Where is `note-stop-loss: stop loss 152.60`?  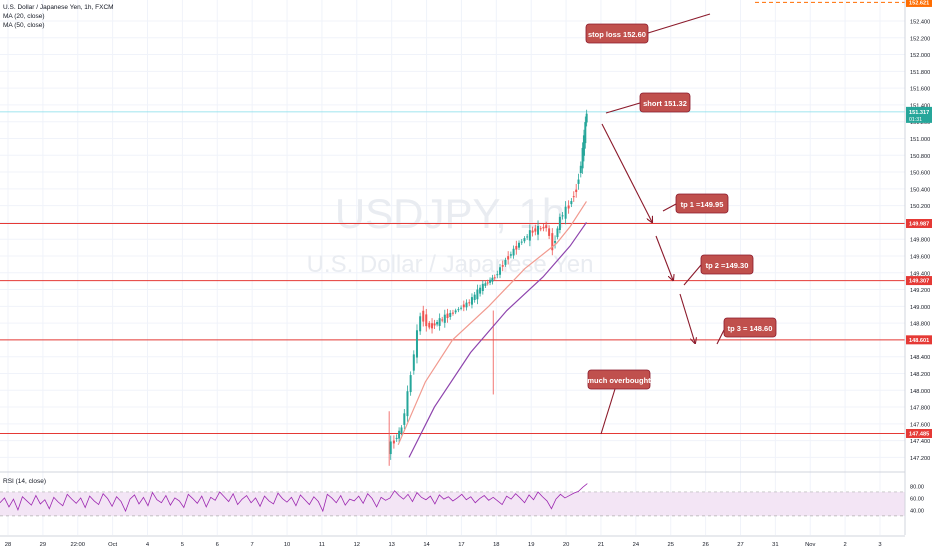
note-stop-loss: stop loss 152.60 is located at coordinates (617, 33).